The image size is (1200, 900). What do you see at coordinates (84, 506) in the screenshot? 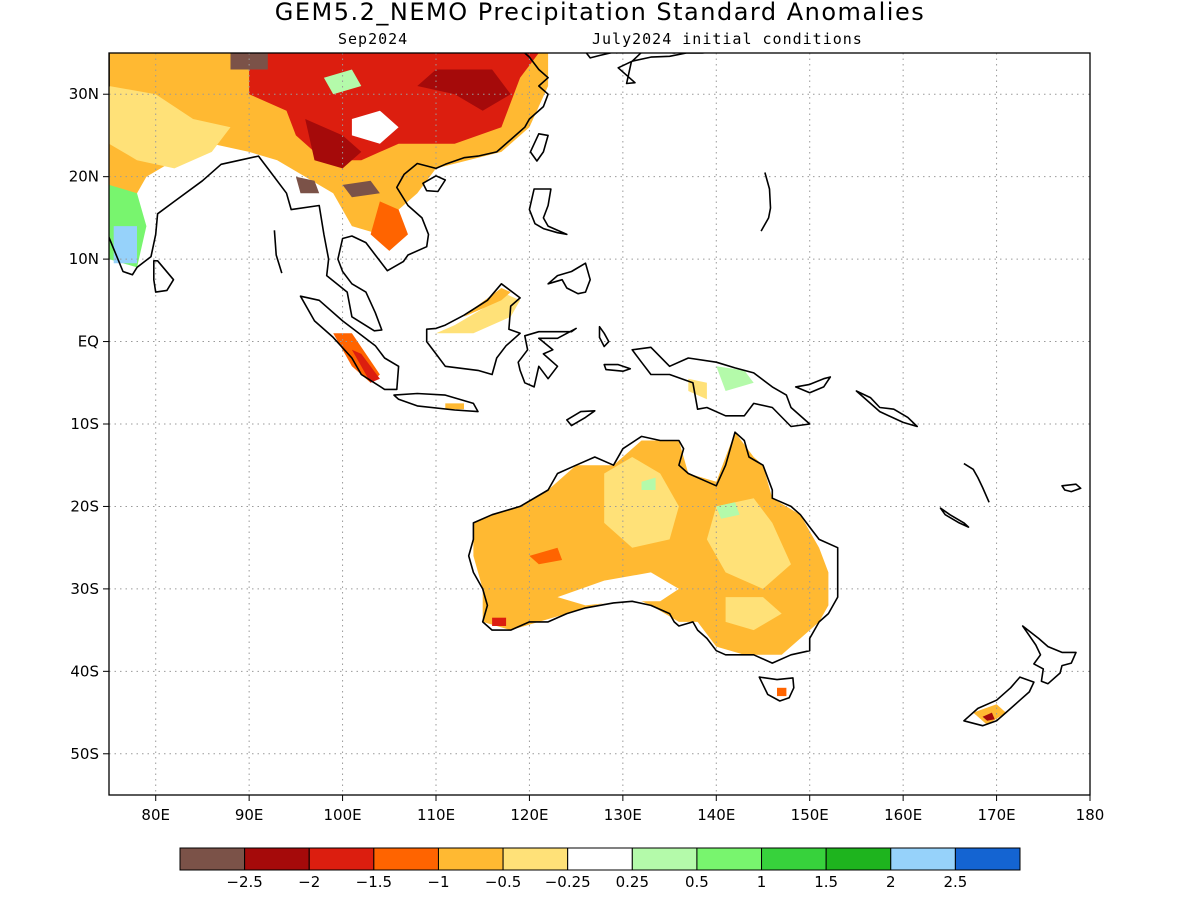
I see `lat-tick-label: 20S` at bounding box center [84, 506].